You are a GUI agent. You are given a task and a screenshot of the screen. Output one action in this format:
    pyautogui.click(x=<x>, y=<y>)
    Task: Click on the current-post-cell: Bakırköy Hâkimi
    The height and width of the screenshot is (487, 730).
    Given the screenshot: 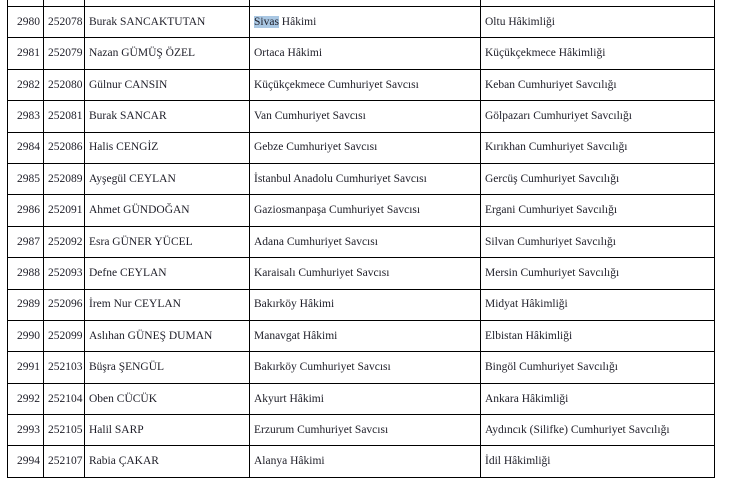 What is the action you would take?
    pyautogui.click(x=365, y=304)
    